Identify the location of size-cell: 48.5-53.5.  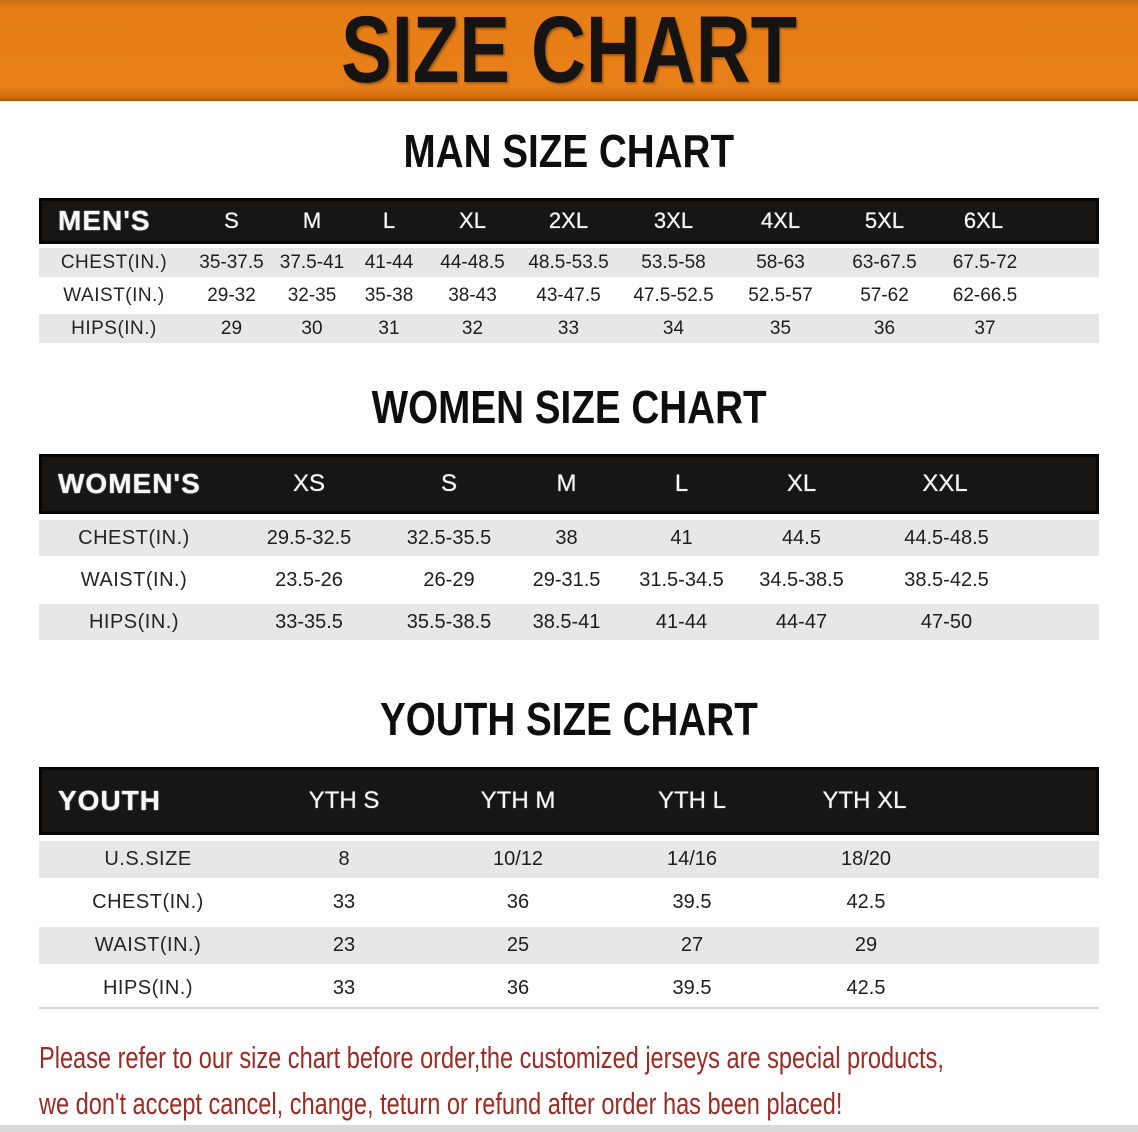
(568, 260).